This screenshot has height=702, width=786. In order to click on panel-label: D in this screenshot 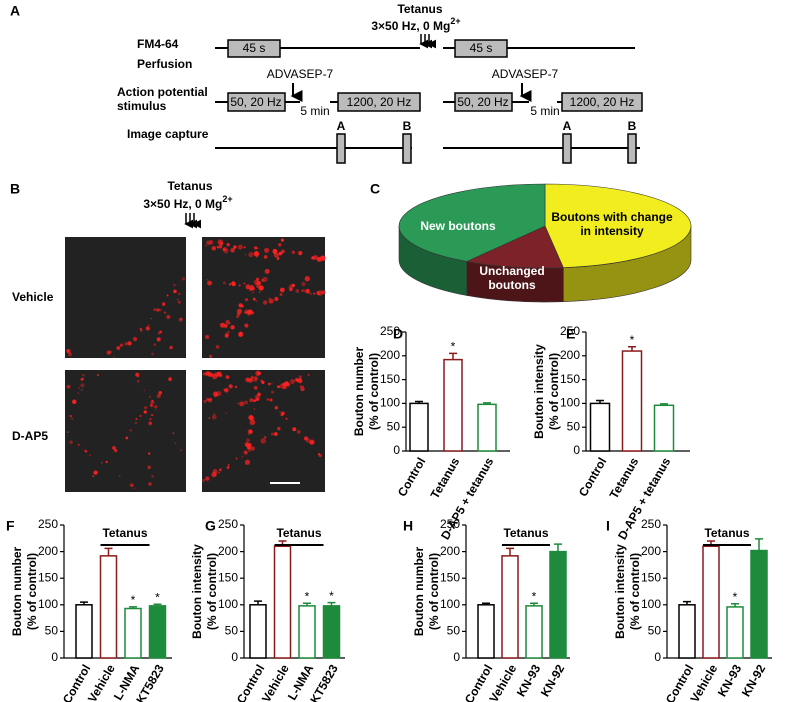, I will do `click(398, 334)`.